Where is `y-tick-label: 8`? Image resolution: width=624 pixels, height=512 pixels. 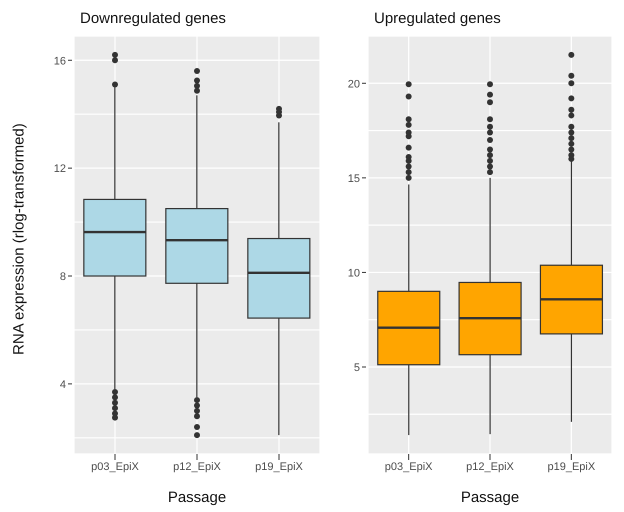
y-tick-label: 8 is located at coordinates (63, 277).